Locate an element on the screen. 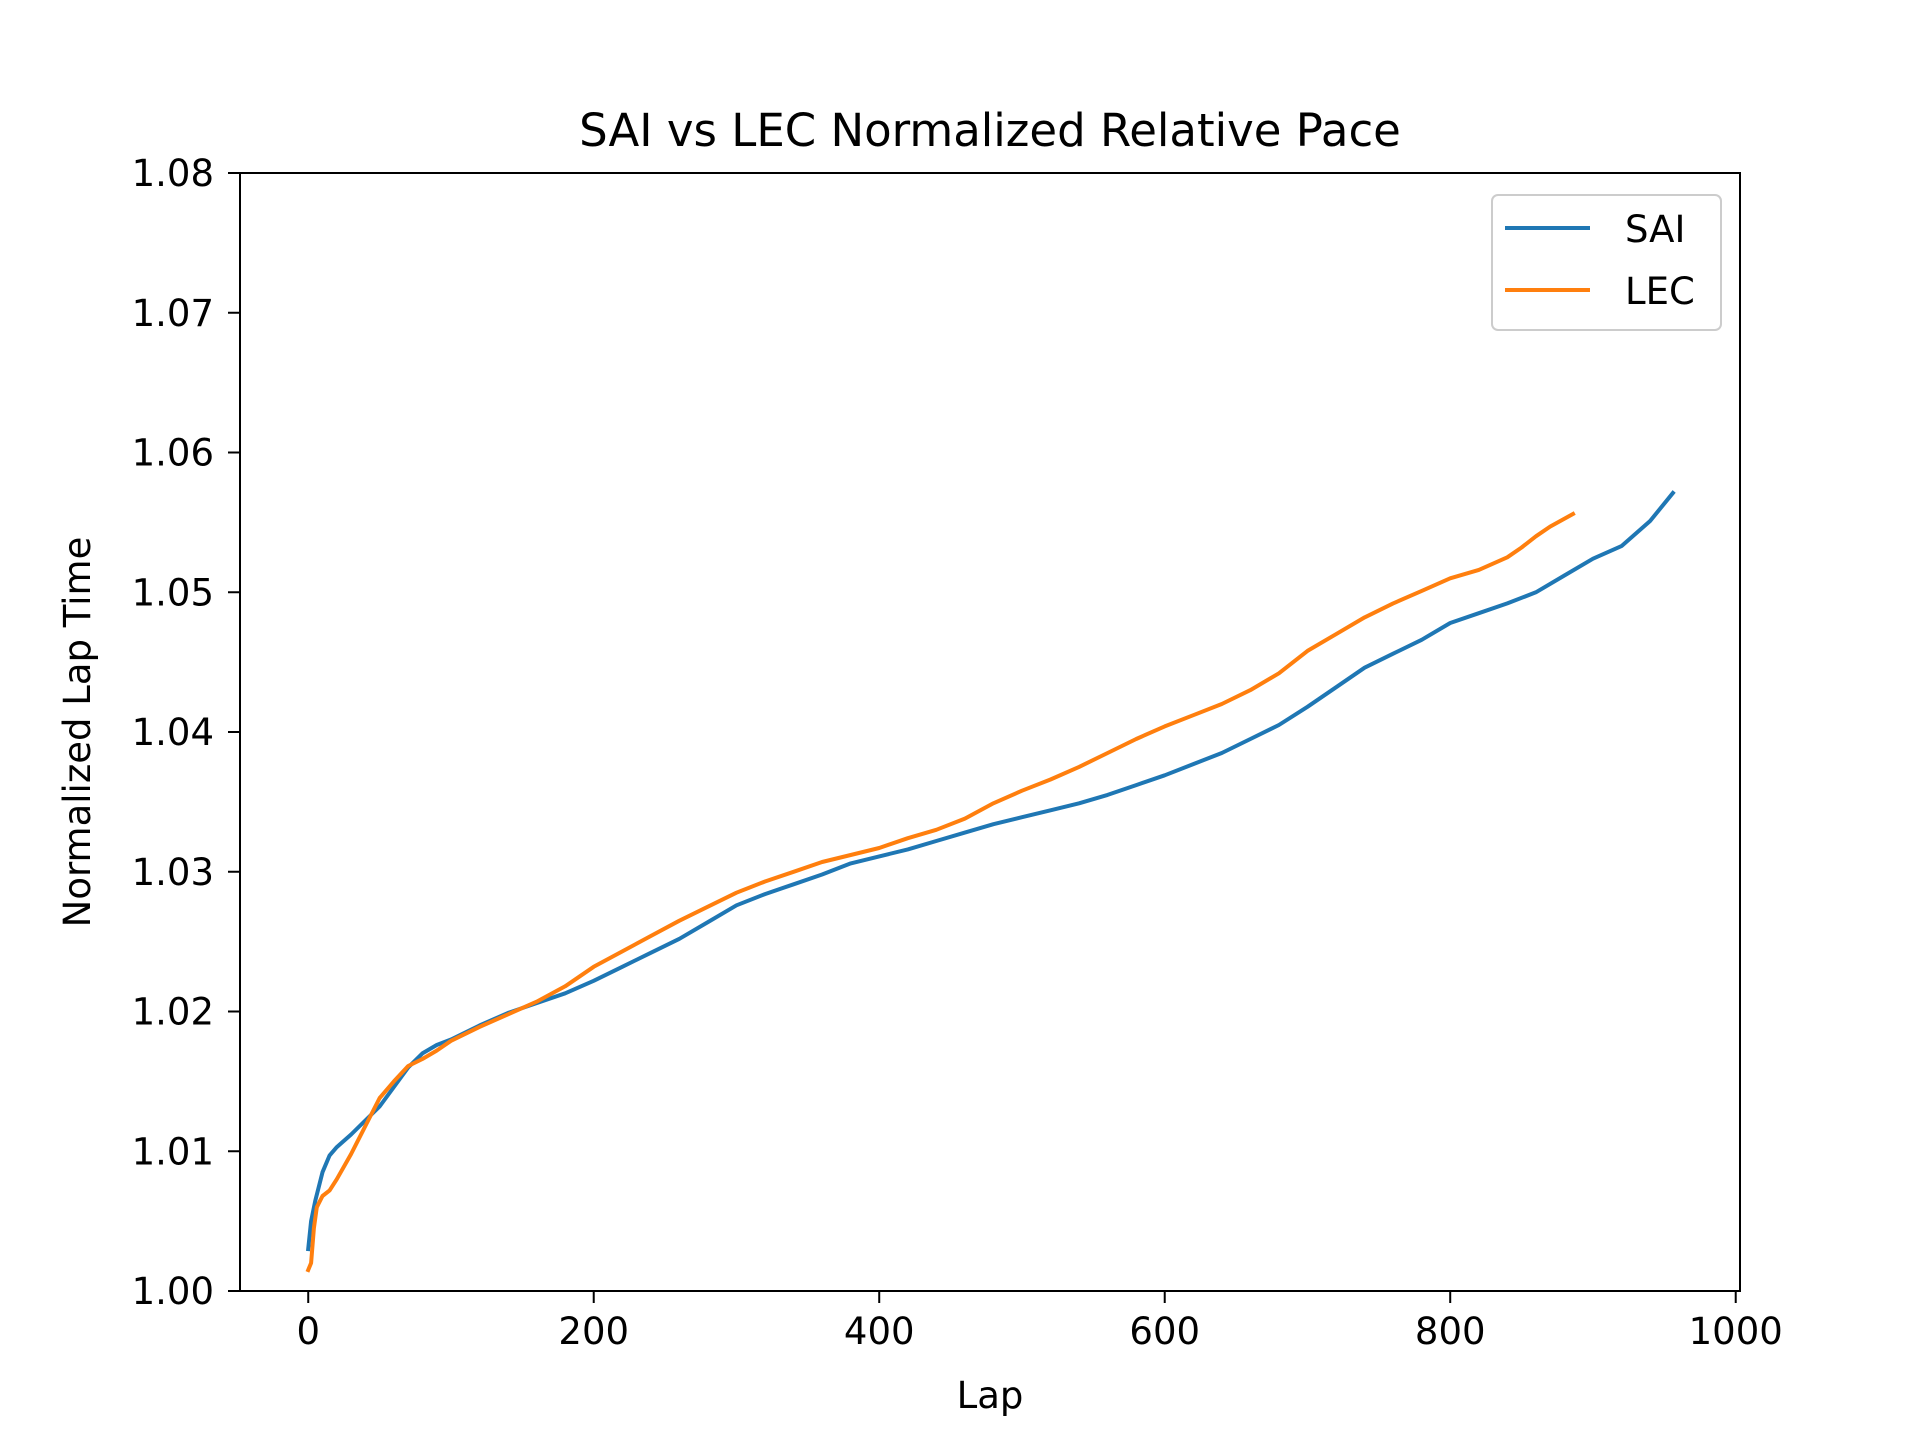  y-axis-label: Normalized Lap Time is located at coordinates (77, 732).